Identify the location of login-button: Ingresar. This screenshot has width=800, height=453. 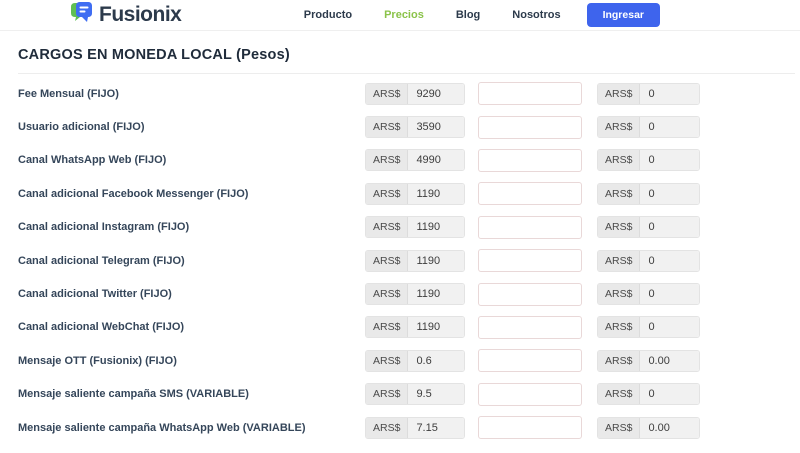
(623, 15).